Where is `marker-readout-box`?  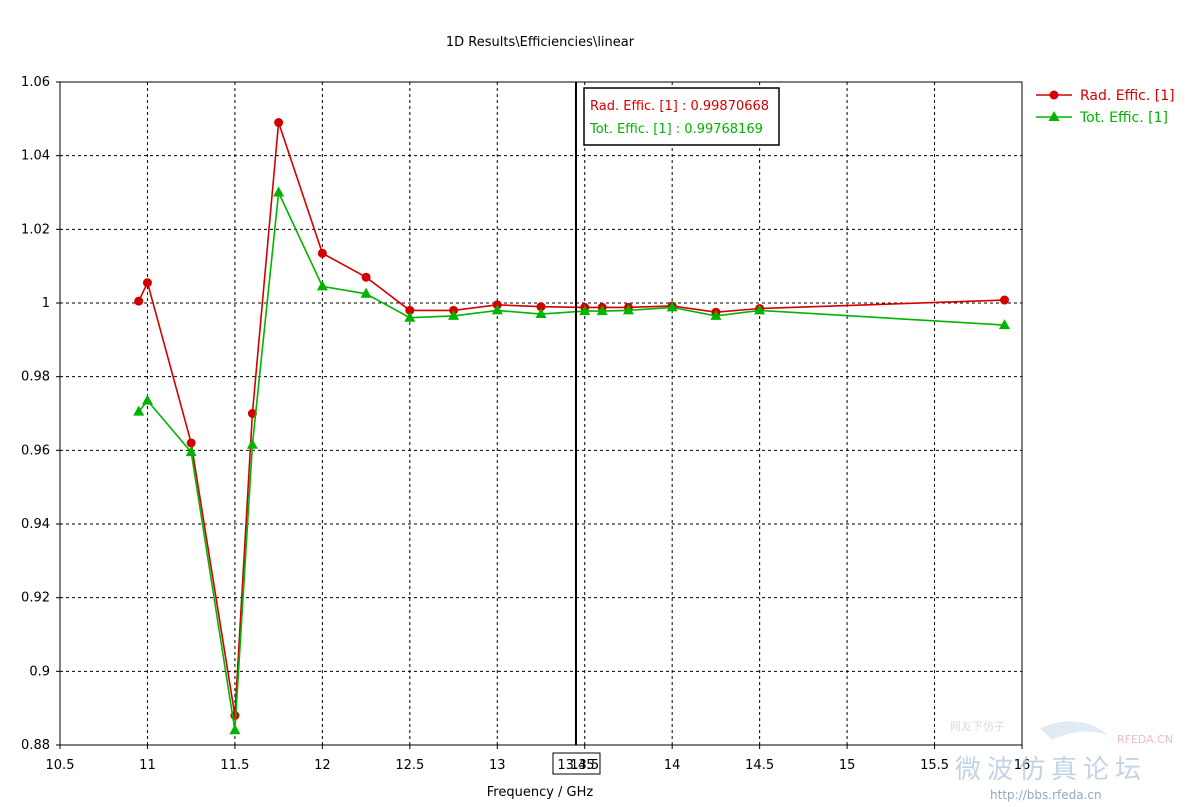
marker-readout-box is located at coordinates (681, 116).